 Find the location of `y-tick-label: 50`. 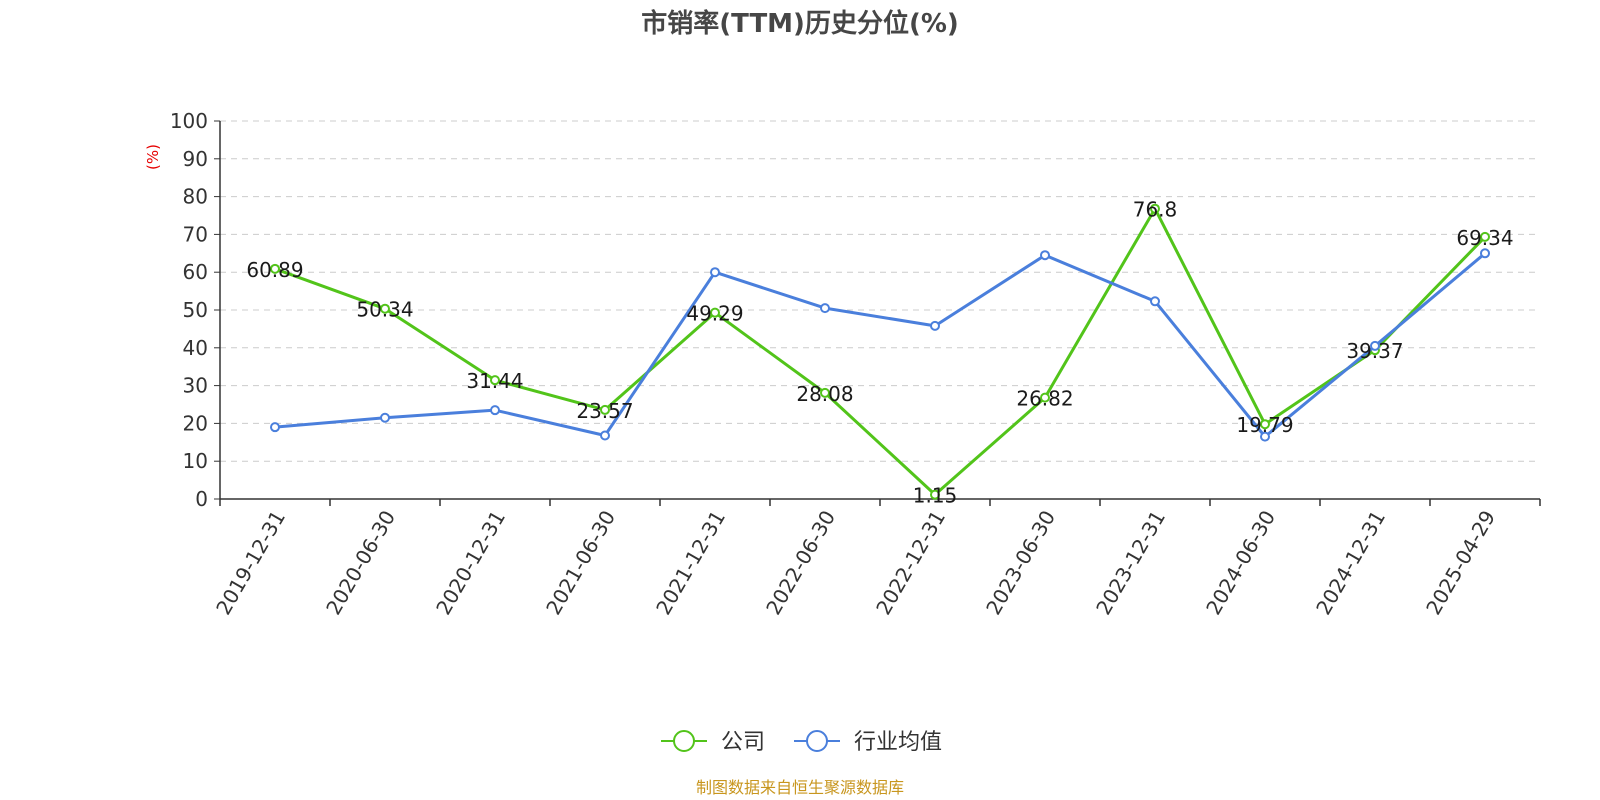

y-tick-label: 50 is located at coordinates (195, 310).